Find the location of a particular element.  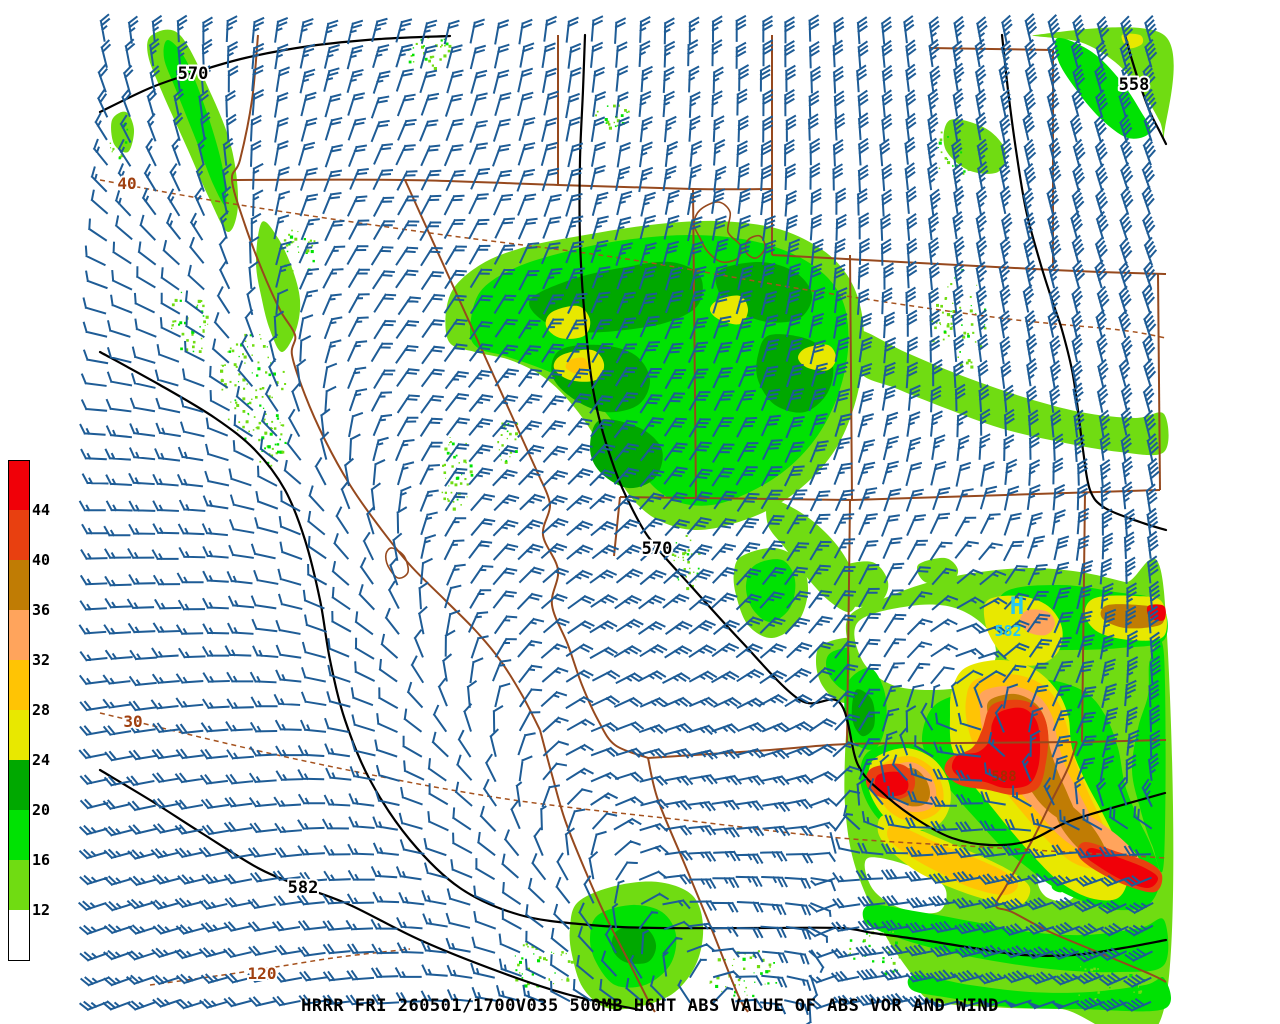

height-contour-label: 582 is located at coordinates (303, 888).